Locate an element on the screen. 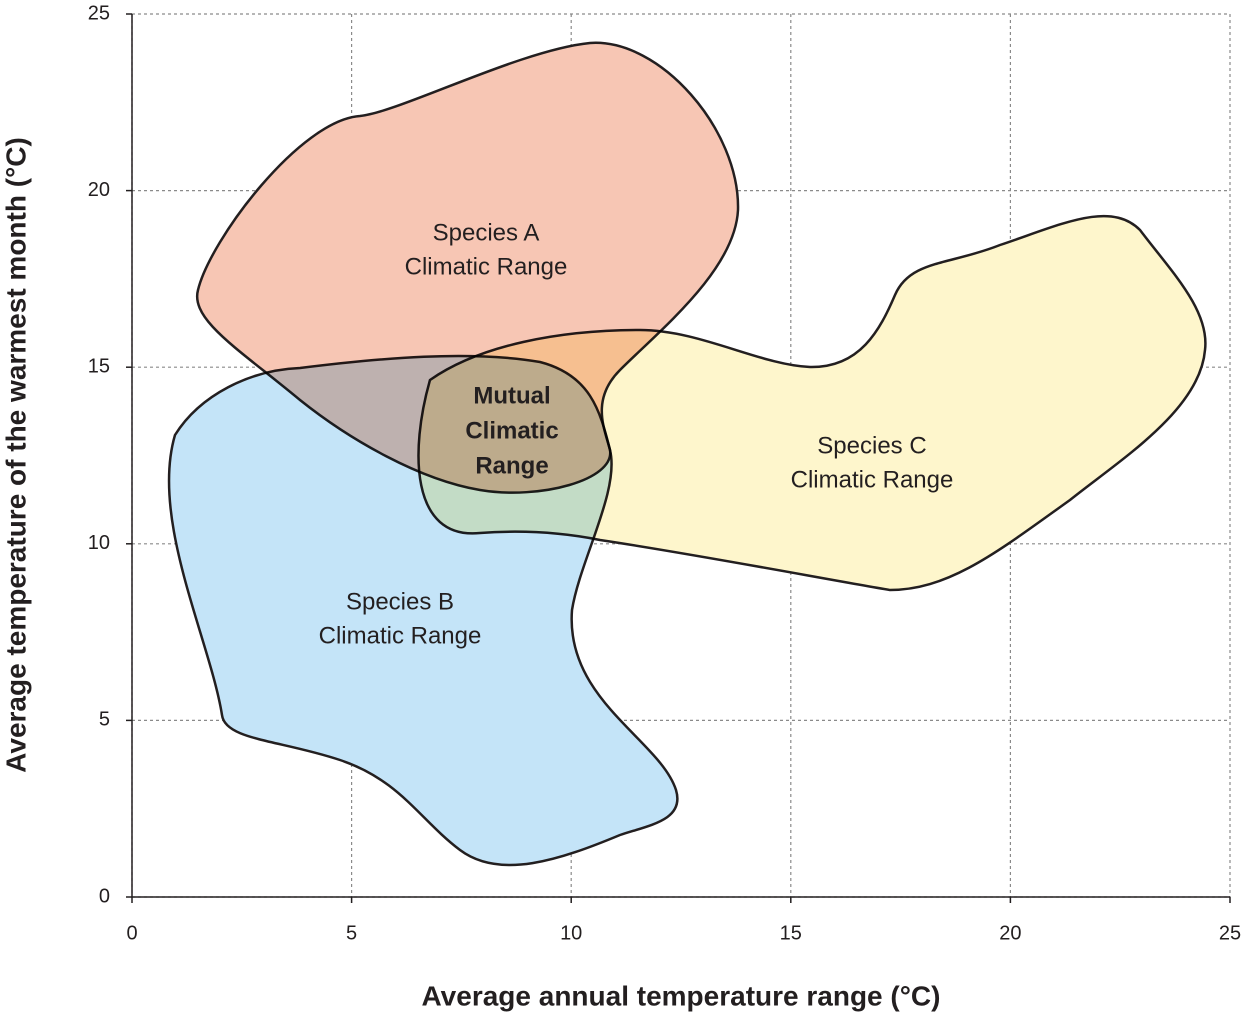 This screenshot has height=1017, width=1244. x-axis-title: Average annual temperature range (°C) is located at coordinates (681, 995).